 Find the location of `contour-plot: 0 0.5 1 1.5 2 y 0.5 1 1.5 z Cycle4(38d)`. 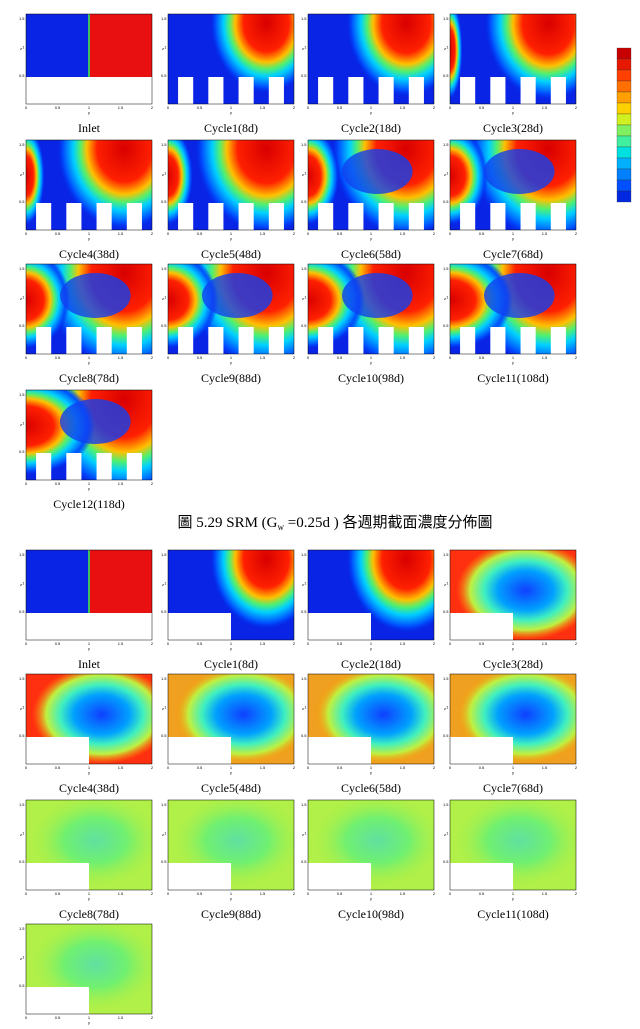

contour-plot: 0 0.5 1 1.5 2 y 0.5 1 1.5 z Cycle4(38d) is located at coordinates (86, 200).